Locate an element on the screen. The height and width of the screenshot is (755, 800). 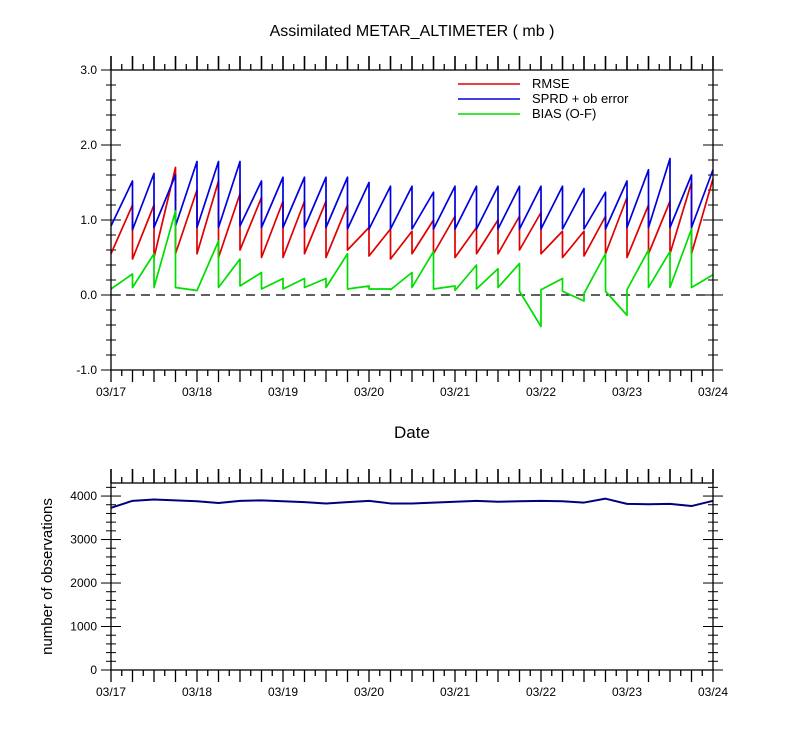
top-x-tick-label: 03/18 is located at coordinates (197, 392).